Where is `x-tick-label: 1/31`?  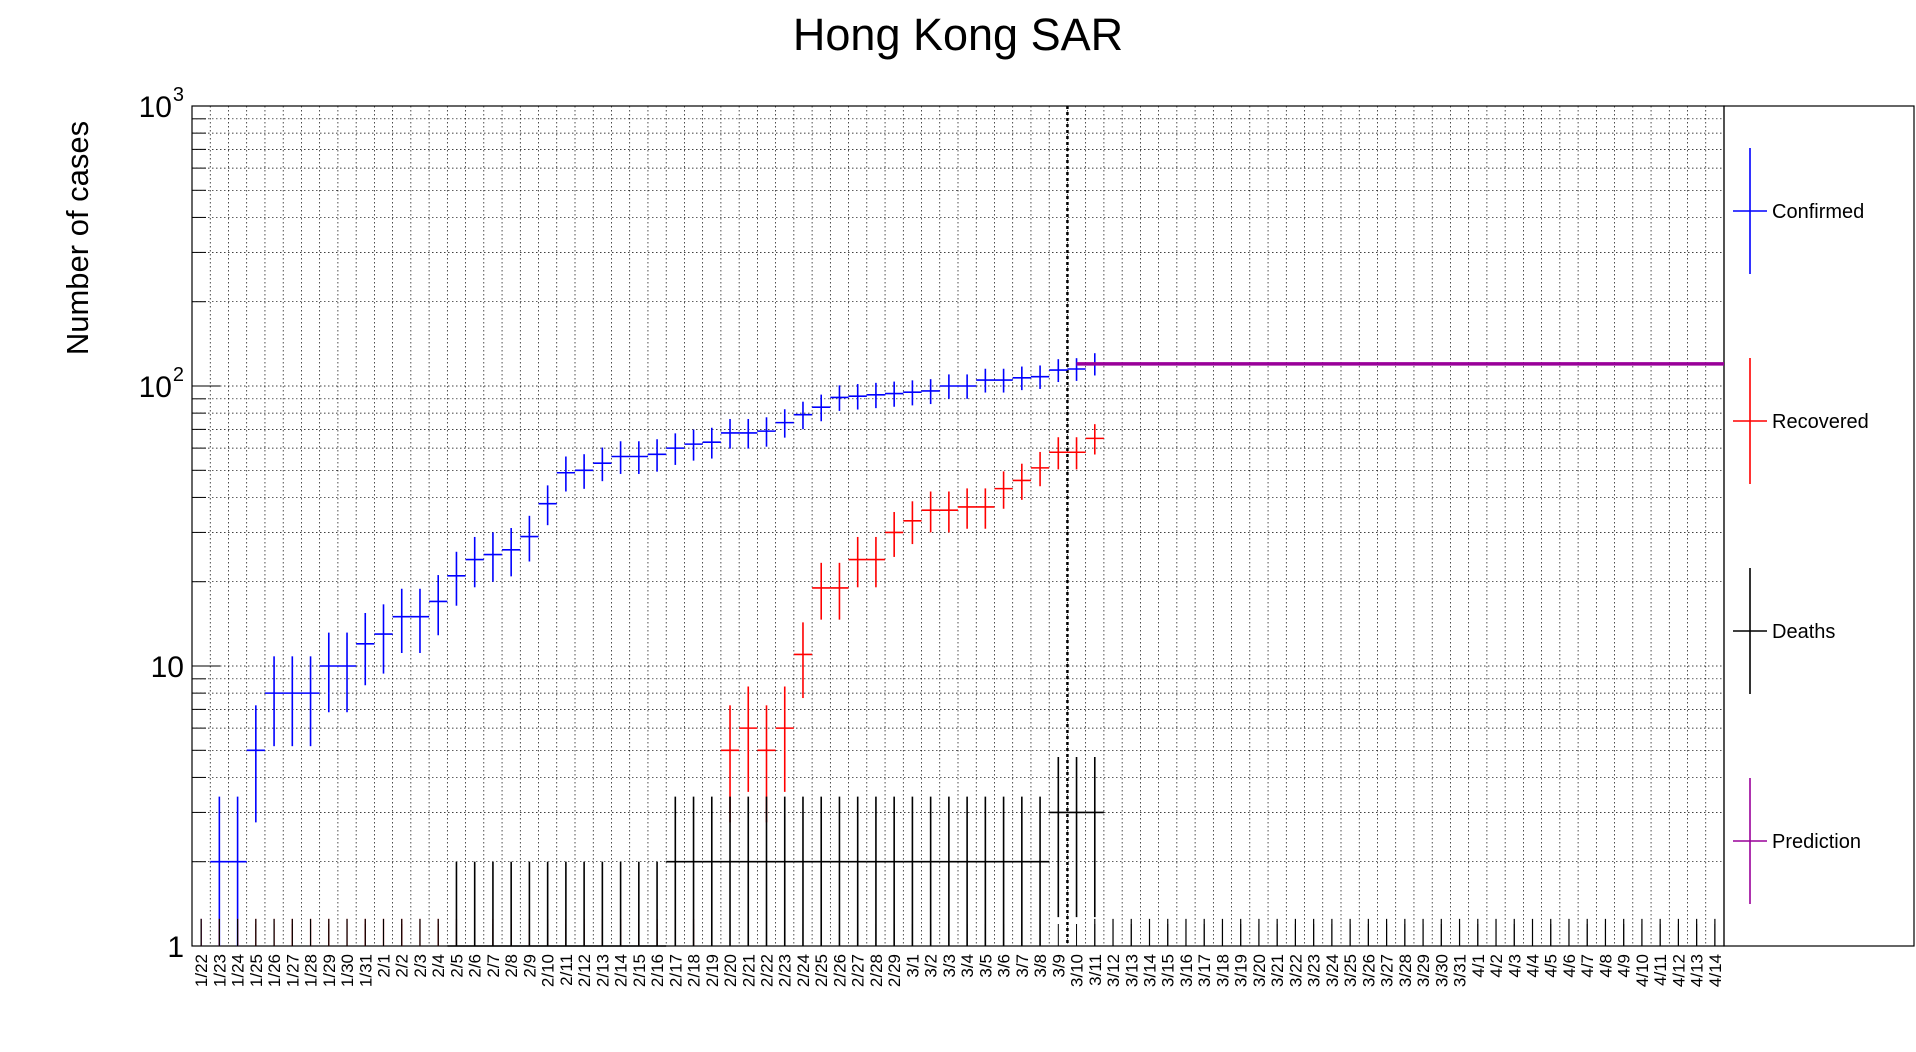 x-tick-label: 1/31 is located at coordinates (365, 970).